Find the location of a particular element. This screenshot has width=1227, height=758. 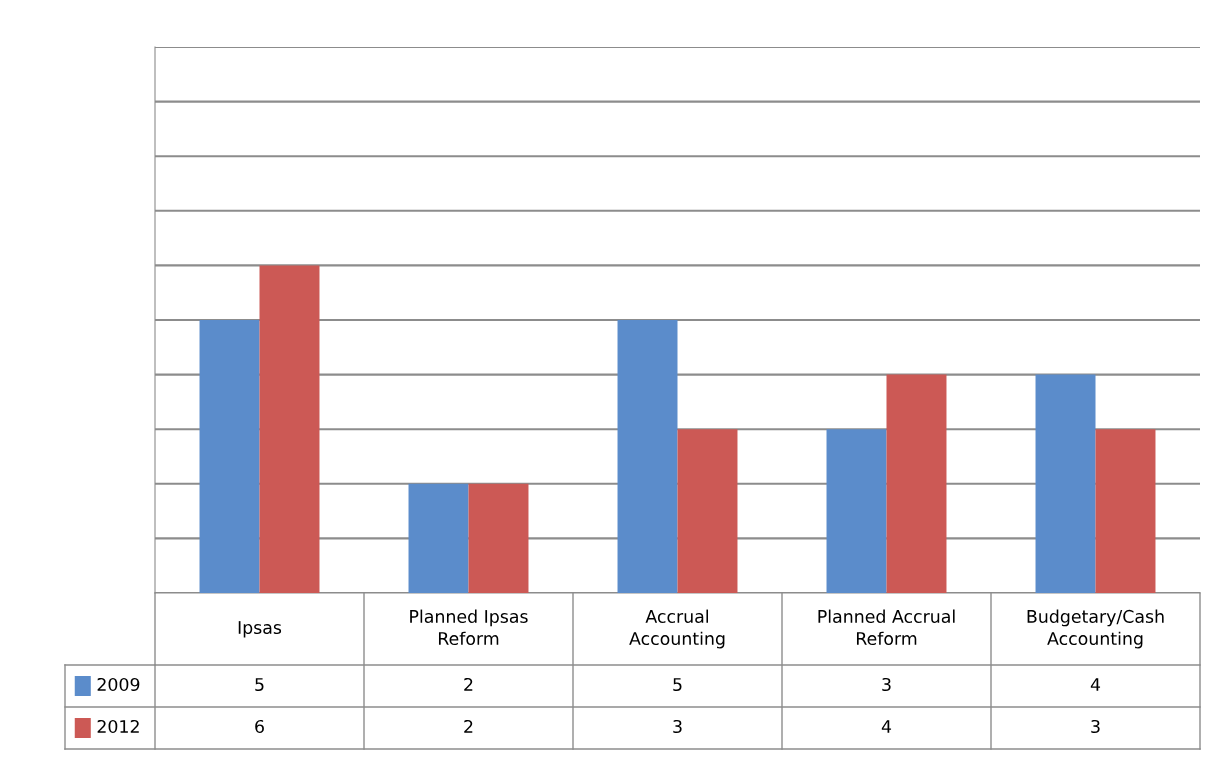

x-tick-label: Ipsas is located at coordinates (260, 629).